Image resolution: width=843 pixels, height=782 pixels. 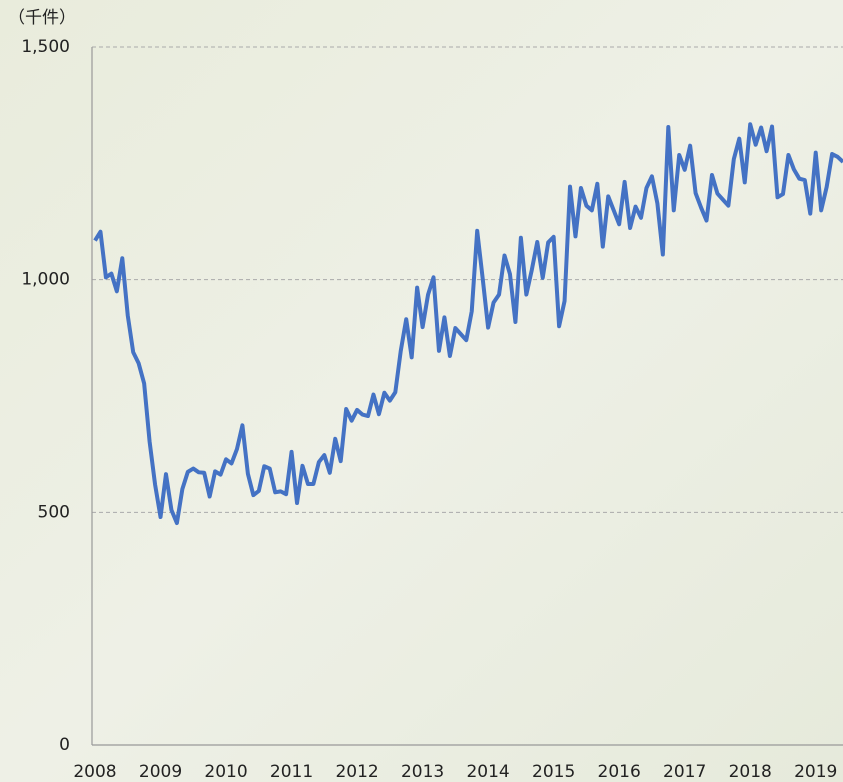 I want to click on x-tick-label: 2008, so click(x=94, y=772).